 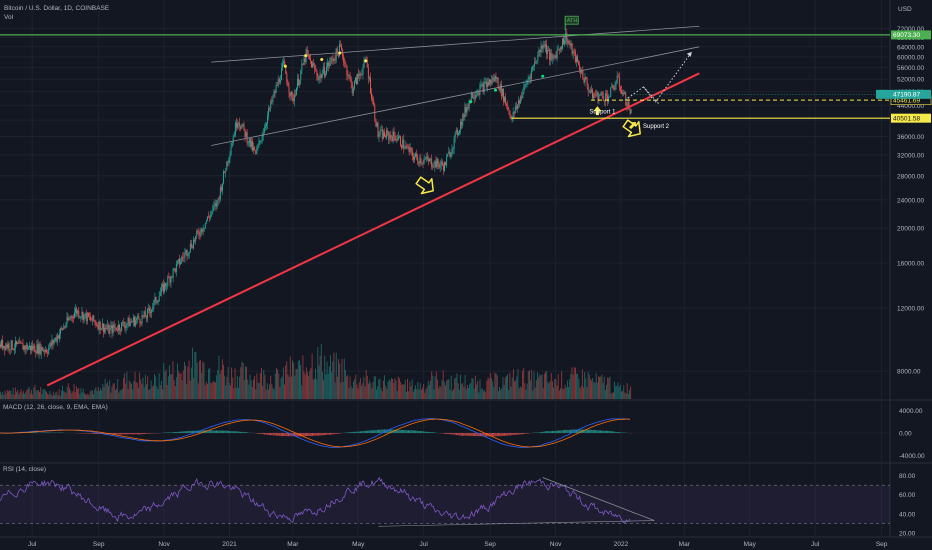 What do you see at coordinates (910, 29) in the screenshot?
I see `price-tick-label: 72000.00` at bounding box center [910, 29].